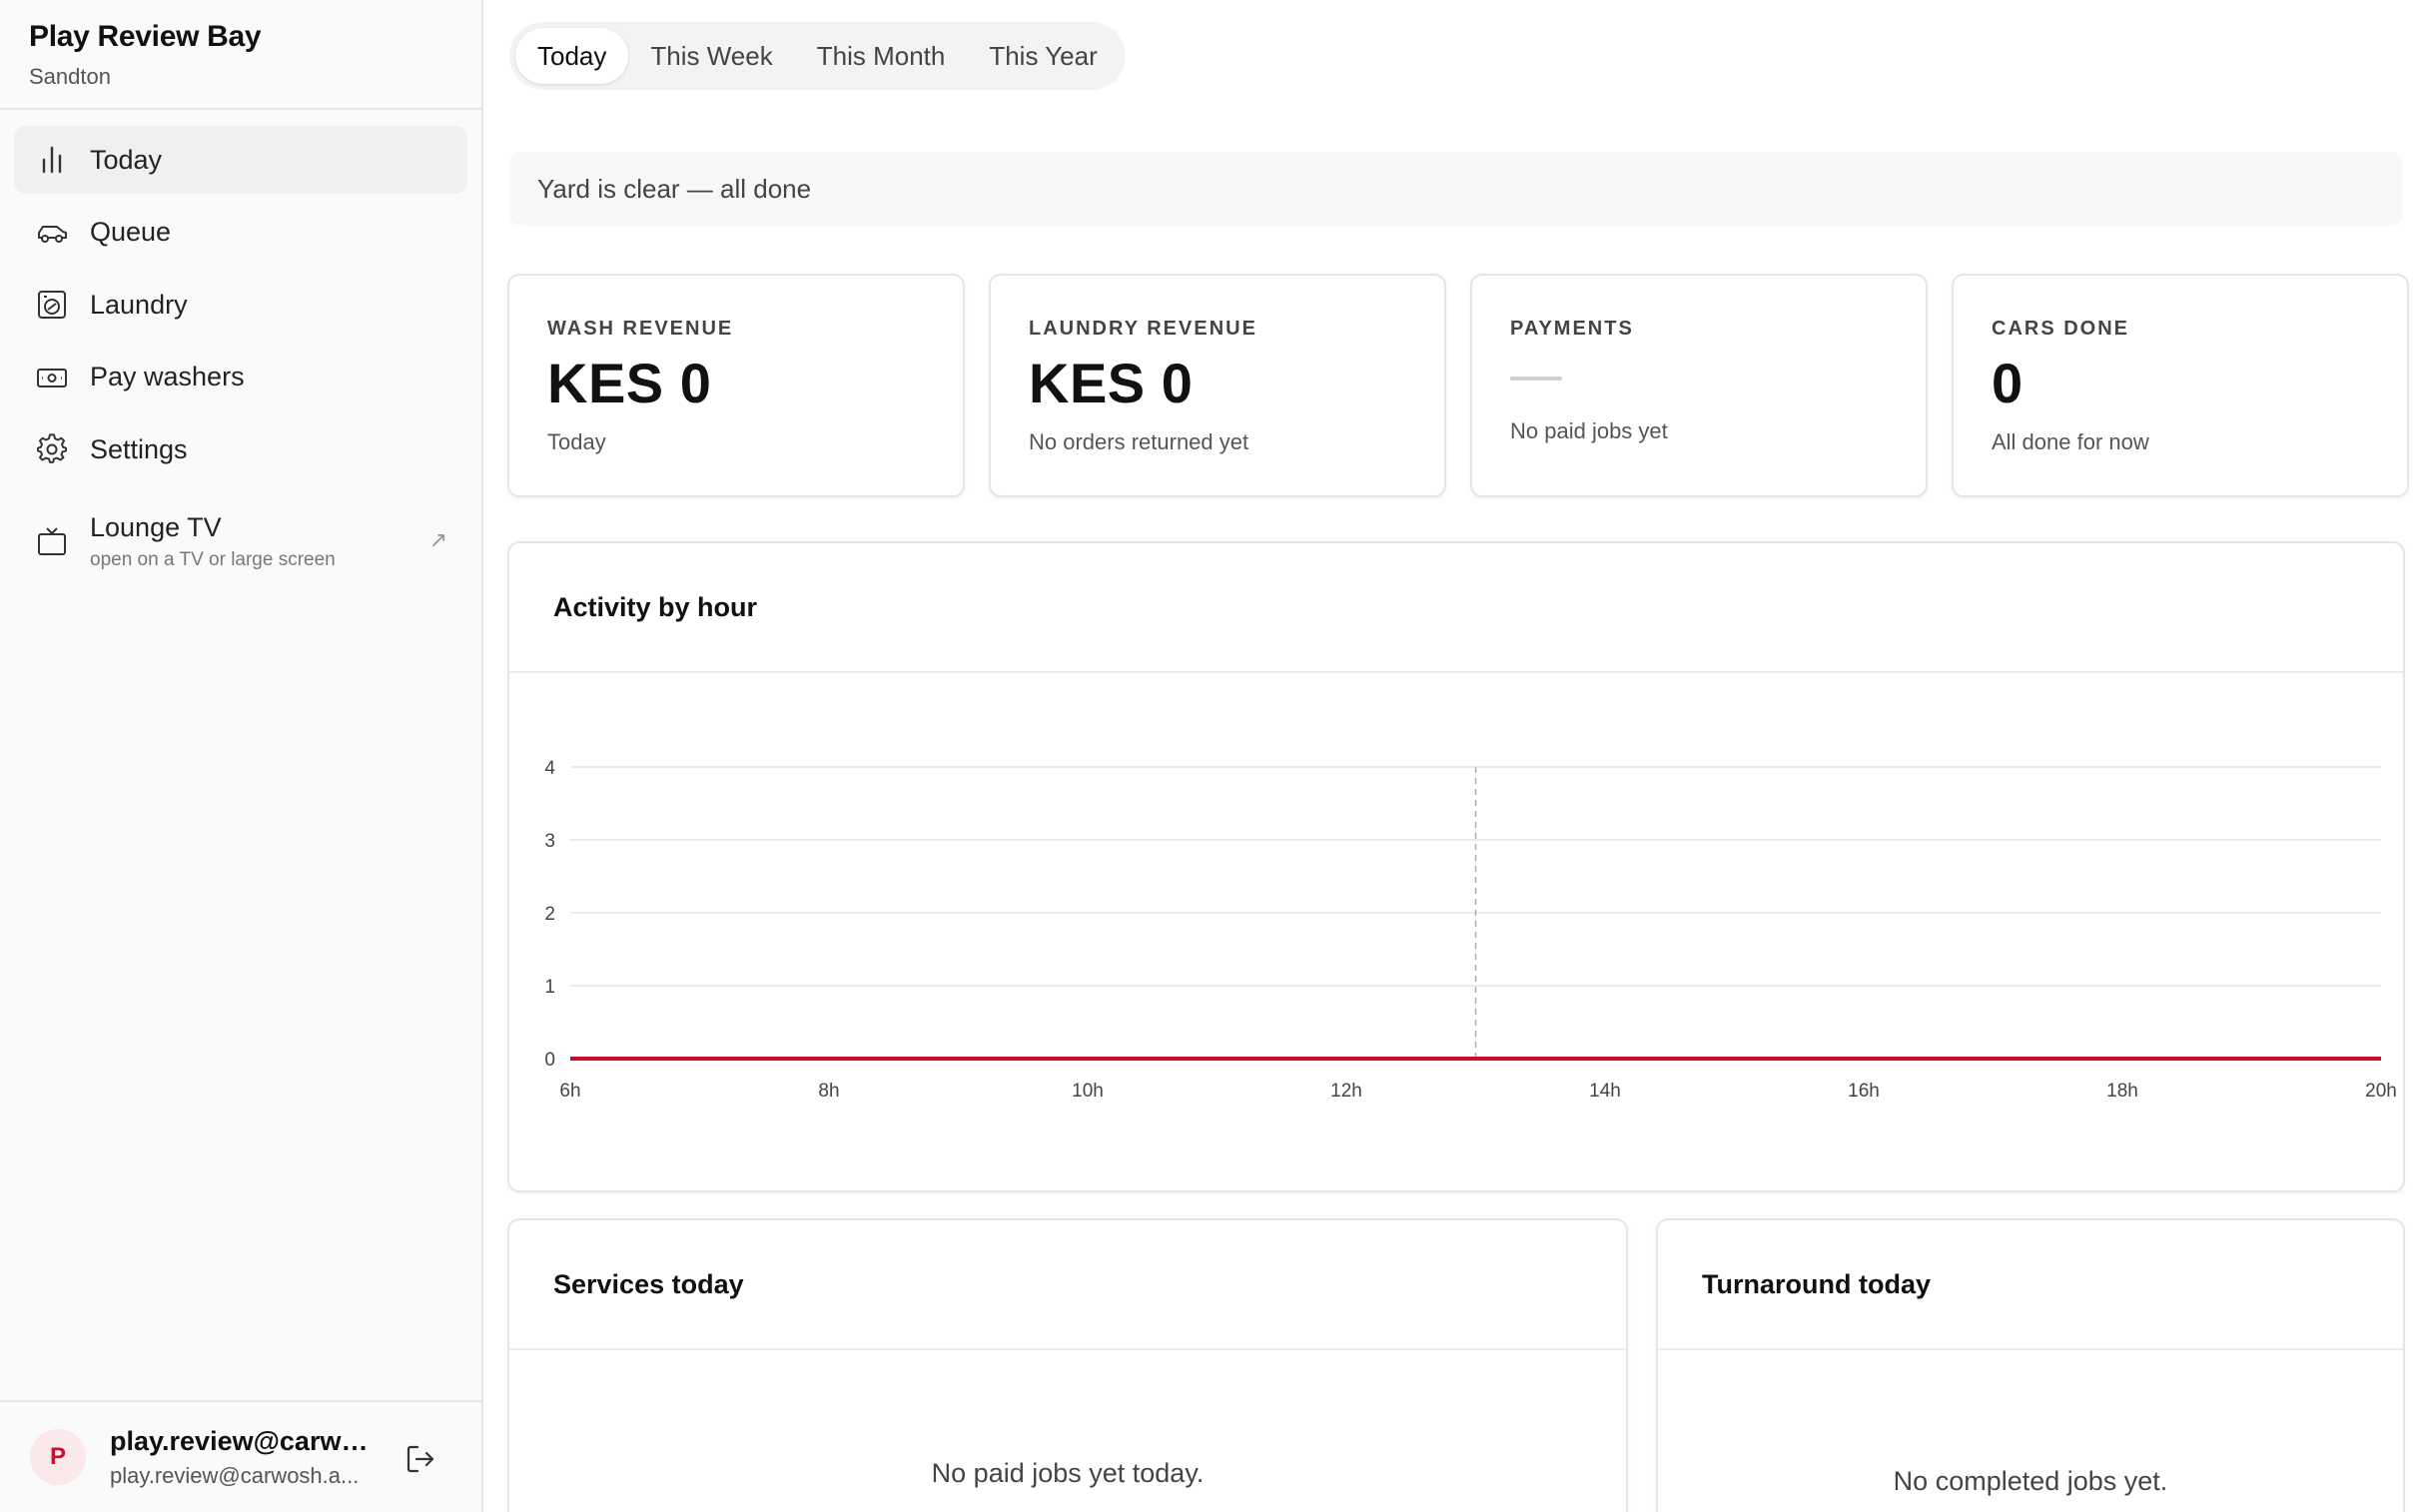  I want to click on business-name: Play Review Bay, so click(146, 36).